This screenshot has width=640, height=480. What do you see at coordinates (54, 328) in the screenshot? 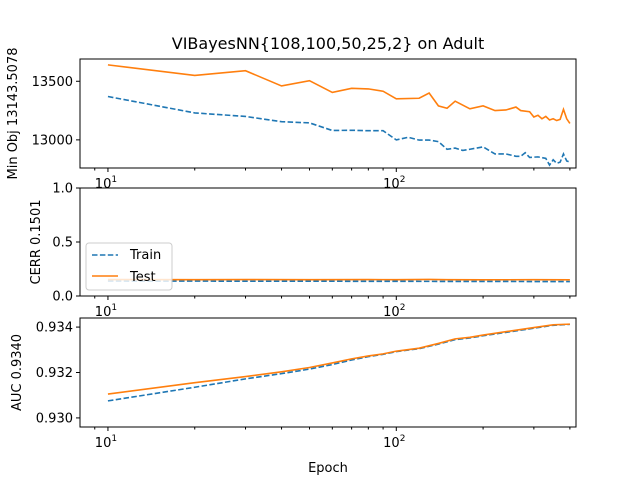
I see `y-tick-label-auc: 0.934` at bounding box center [54, 328].